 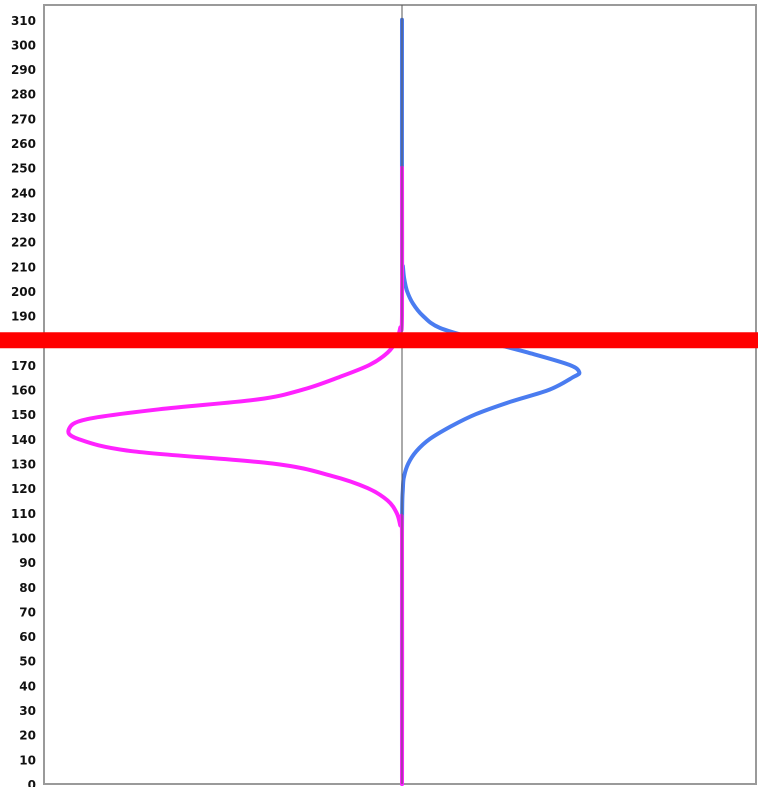 What do you see at coordinates (23, 243) in the screenshot?
I see `y-tick-label: 220` at bounding box center [23, 243].